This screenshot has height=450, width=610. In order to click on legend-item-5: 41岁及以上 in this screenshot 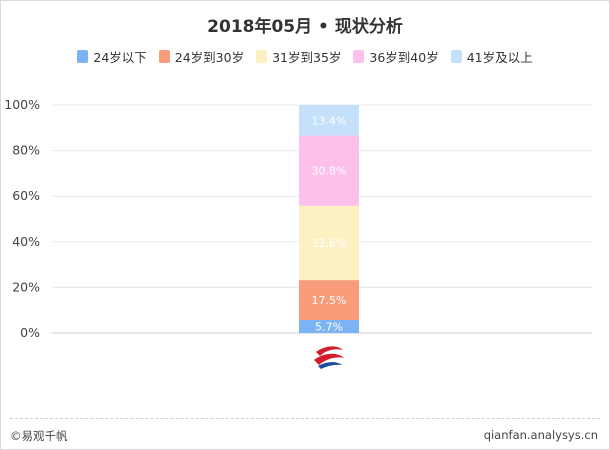, I will do `click(491, 56)`.